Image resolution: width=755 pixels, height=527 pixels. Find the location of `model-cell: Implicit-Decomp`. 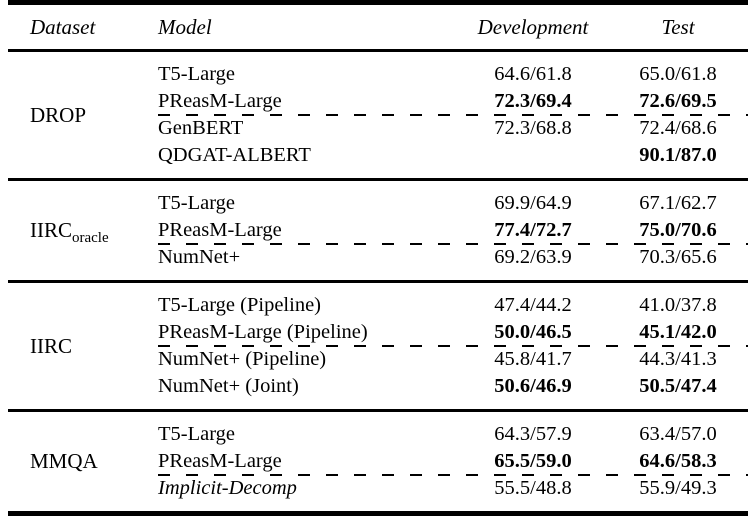

model-cell: Implicit-Decomp is located at coordinates (227, 488).